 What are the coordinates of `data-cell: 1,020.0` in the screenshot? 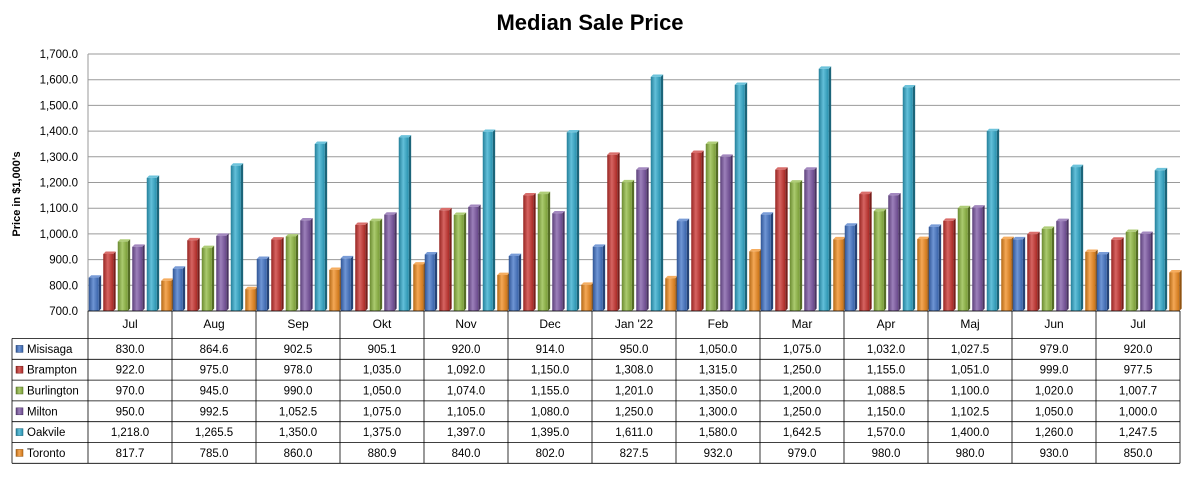 It's located at (1054, 392).